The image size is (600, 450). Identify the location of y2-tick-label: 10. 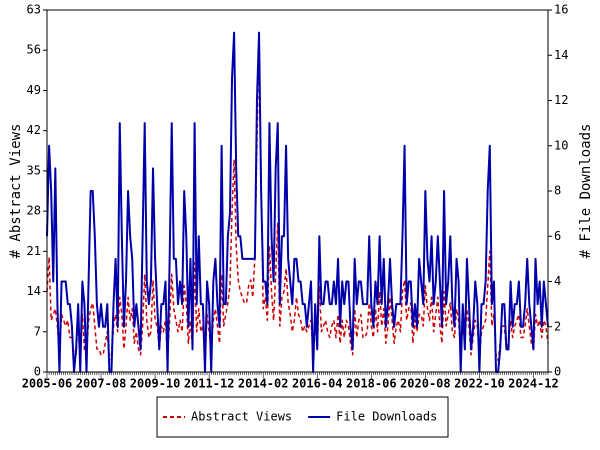
(561, 145).